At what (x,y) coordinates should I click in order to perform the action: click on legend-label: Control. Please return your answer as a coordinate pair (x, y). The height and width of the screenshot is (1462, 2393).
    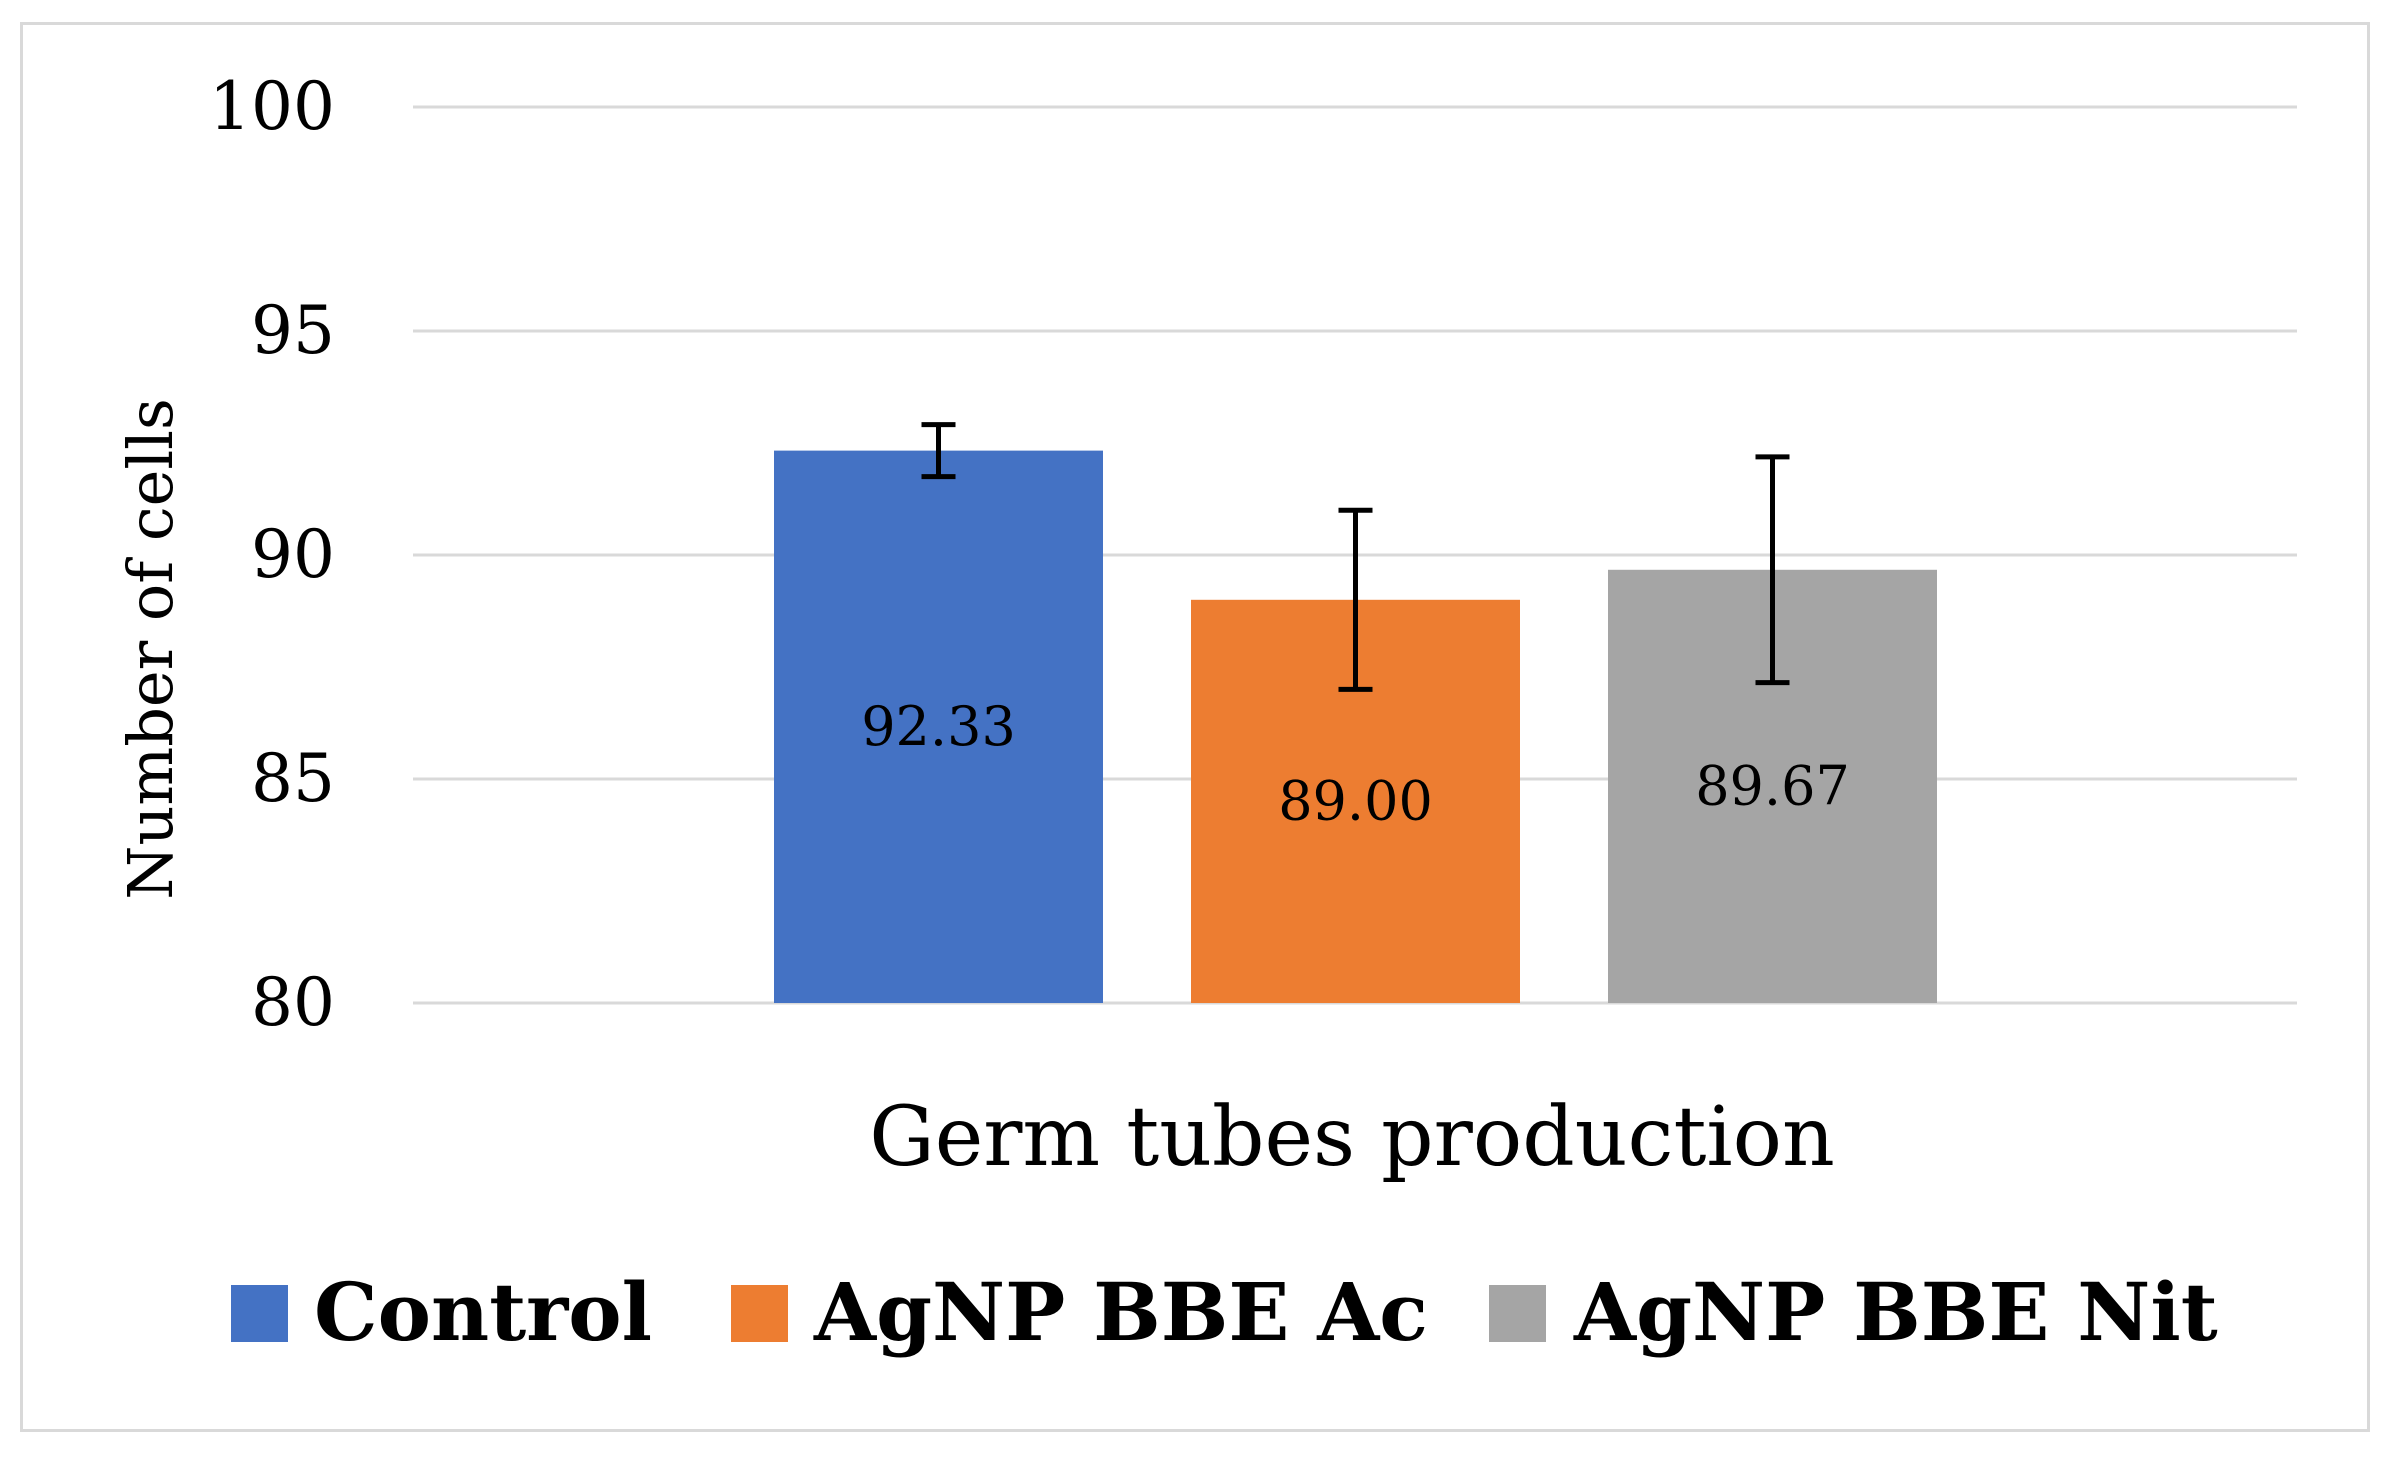
    Looking at the image, I should click on (483, 1312).